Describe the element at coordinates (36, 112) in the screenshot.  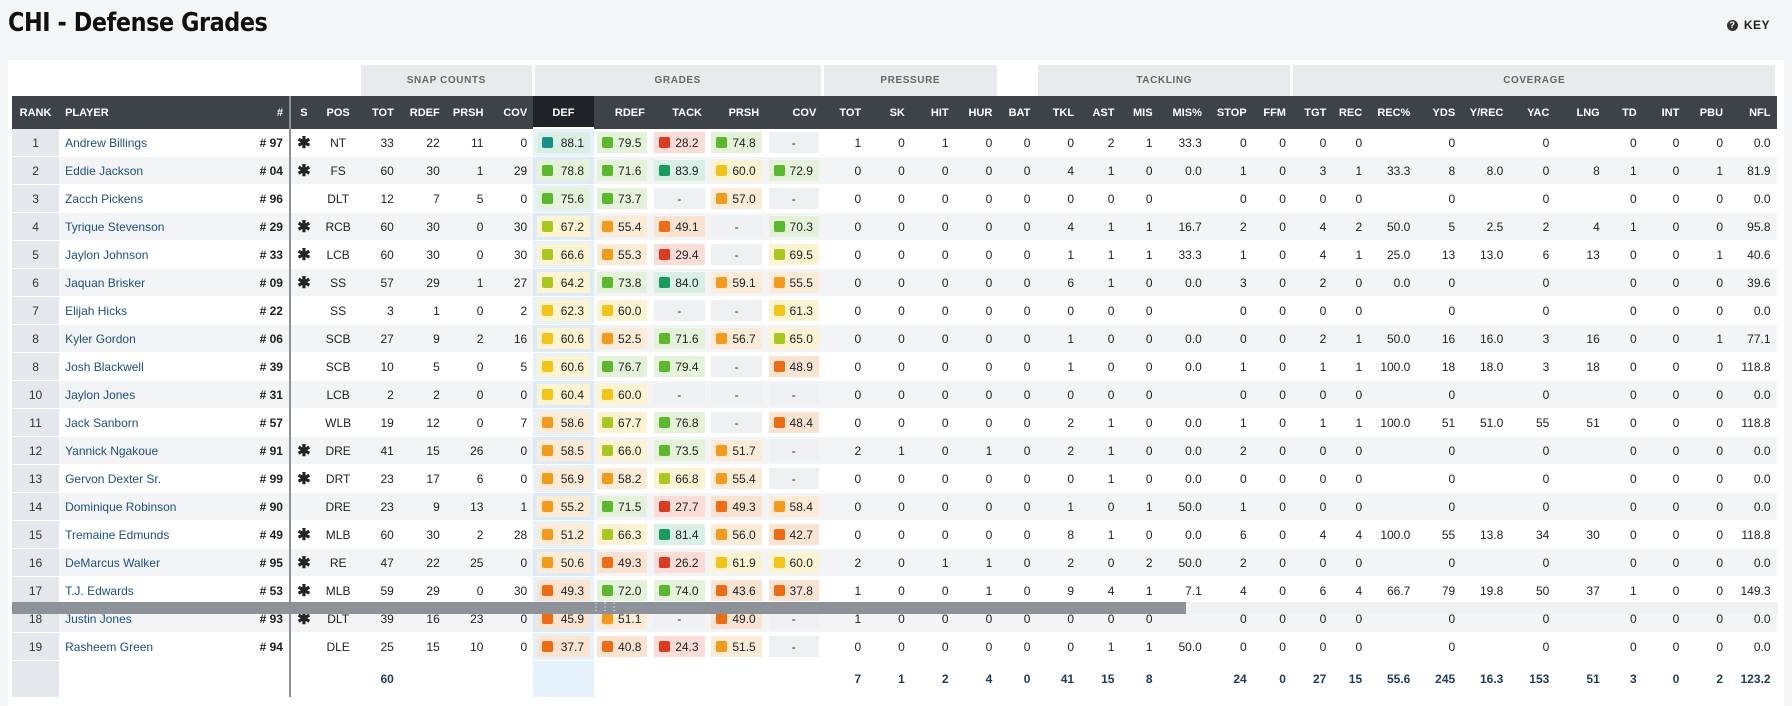
I see `col-header-rank: RANK` at that location.